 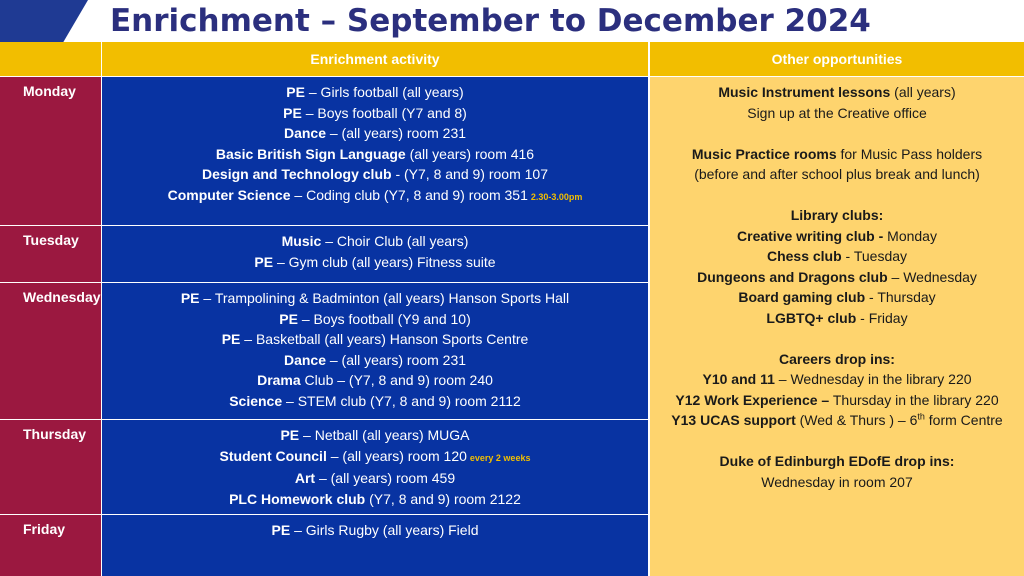 I want to click on activity-item: Drama Club – (Y7, 8 and 9) room 240, so click(x=375, y=380).